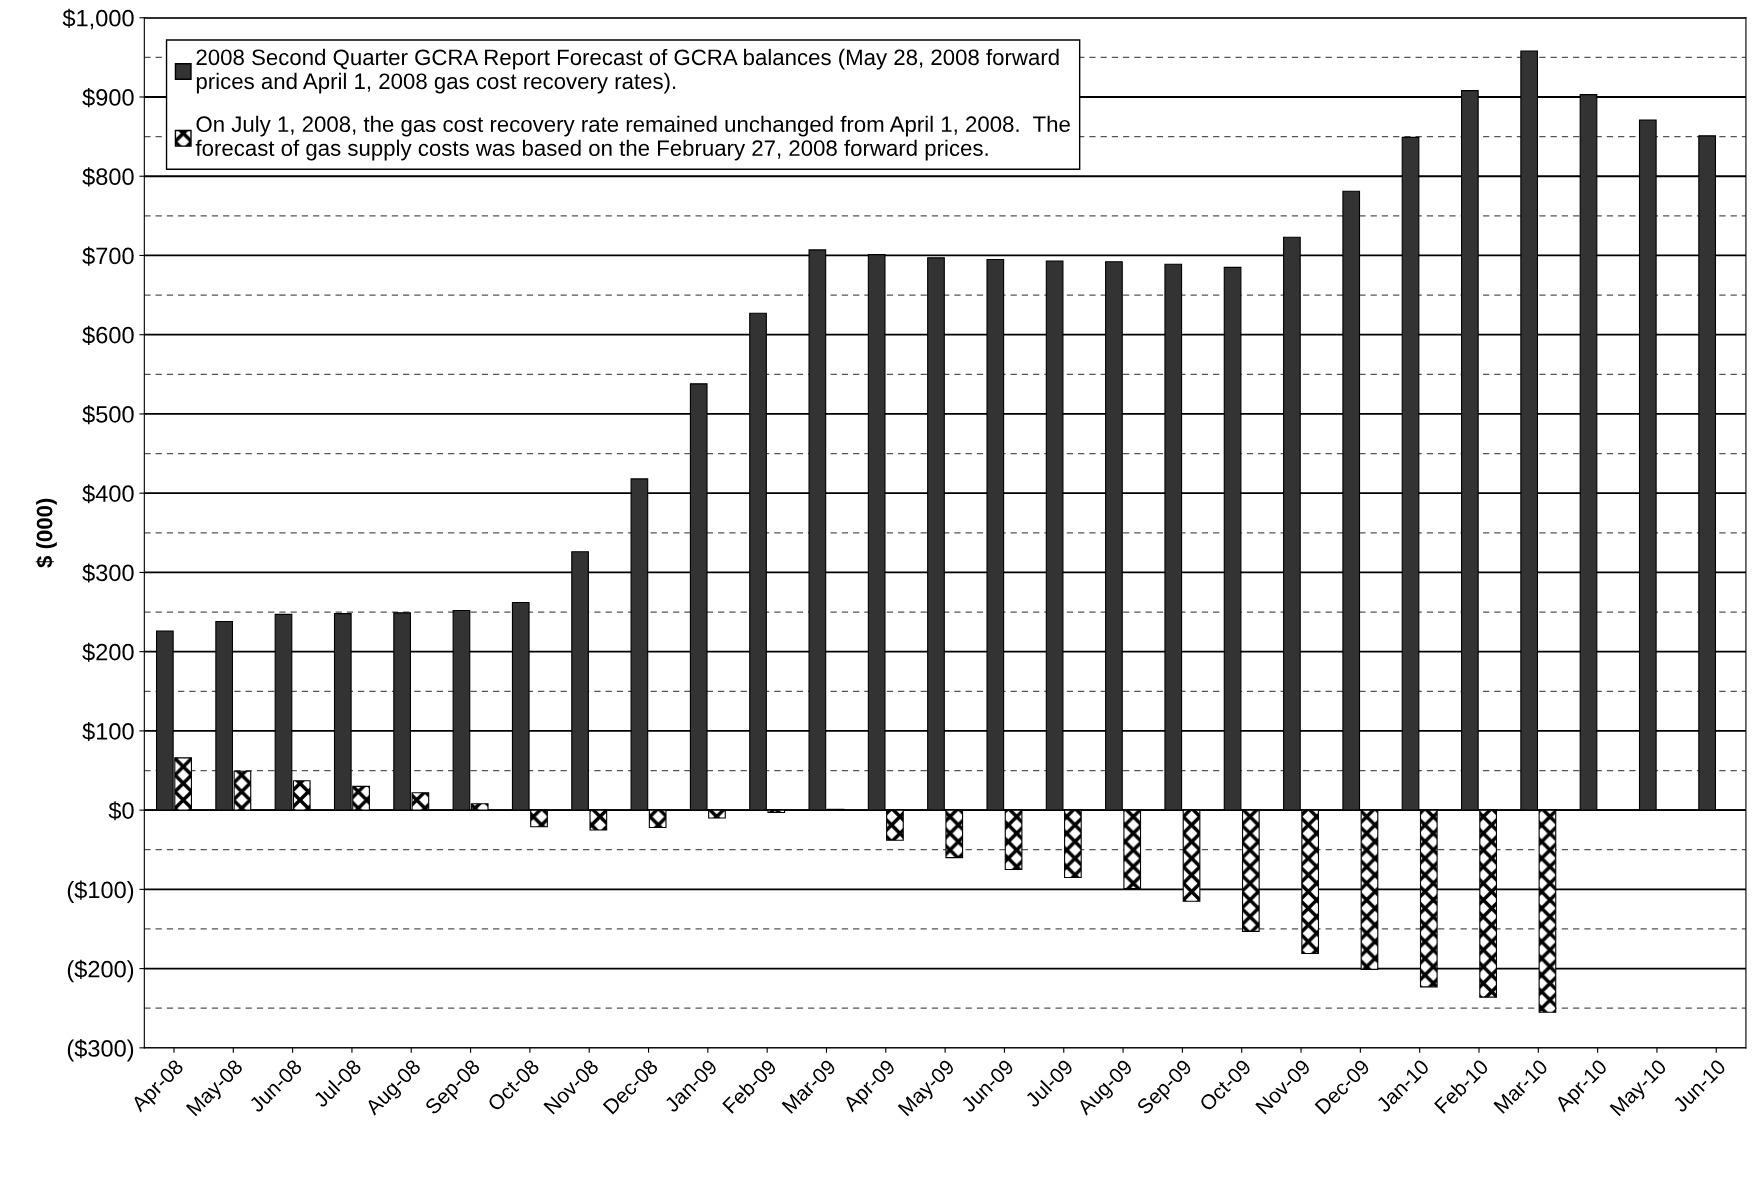 The height and width of the screenshot is (1184, 1760). What do you see at coordinates (627, 71) in the screenshot?
I see `legend-label: 2008 Second Quarter GCRA Report Forecast of GCRA balances (May 28, 2008 forward prices and April 1, 2008 gas cost recovery rates).` at bounding box center [627, 71].